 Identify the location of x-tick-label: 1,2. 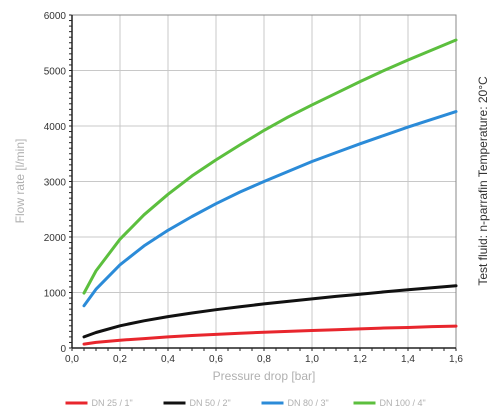
(360, 359).